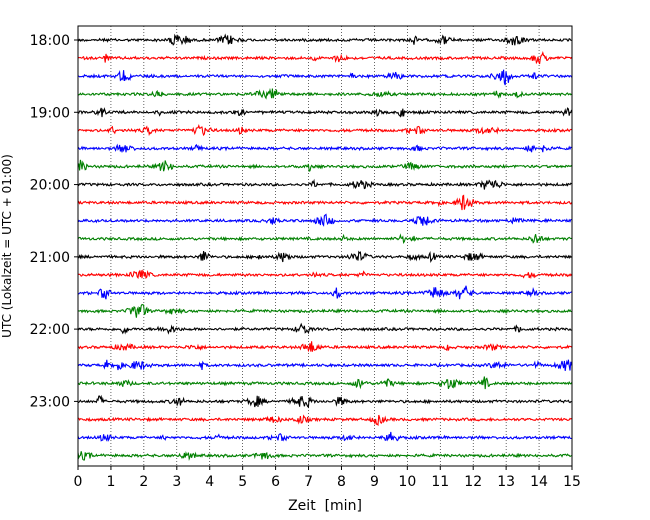  What do you see at coordinates (50, 402) in the screenshot?
I see `y-tick-label: 23:00` at bounding box center [50, 402].